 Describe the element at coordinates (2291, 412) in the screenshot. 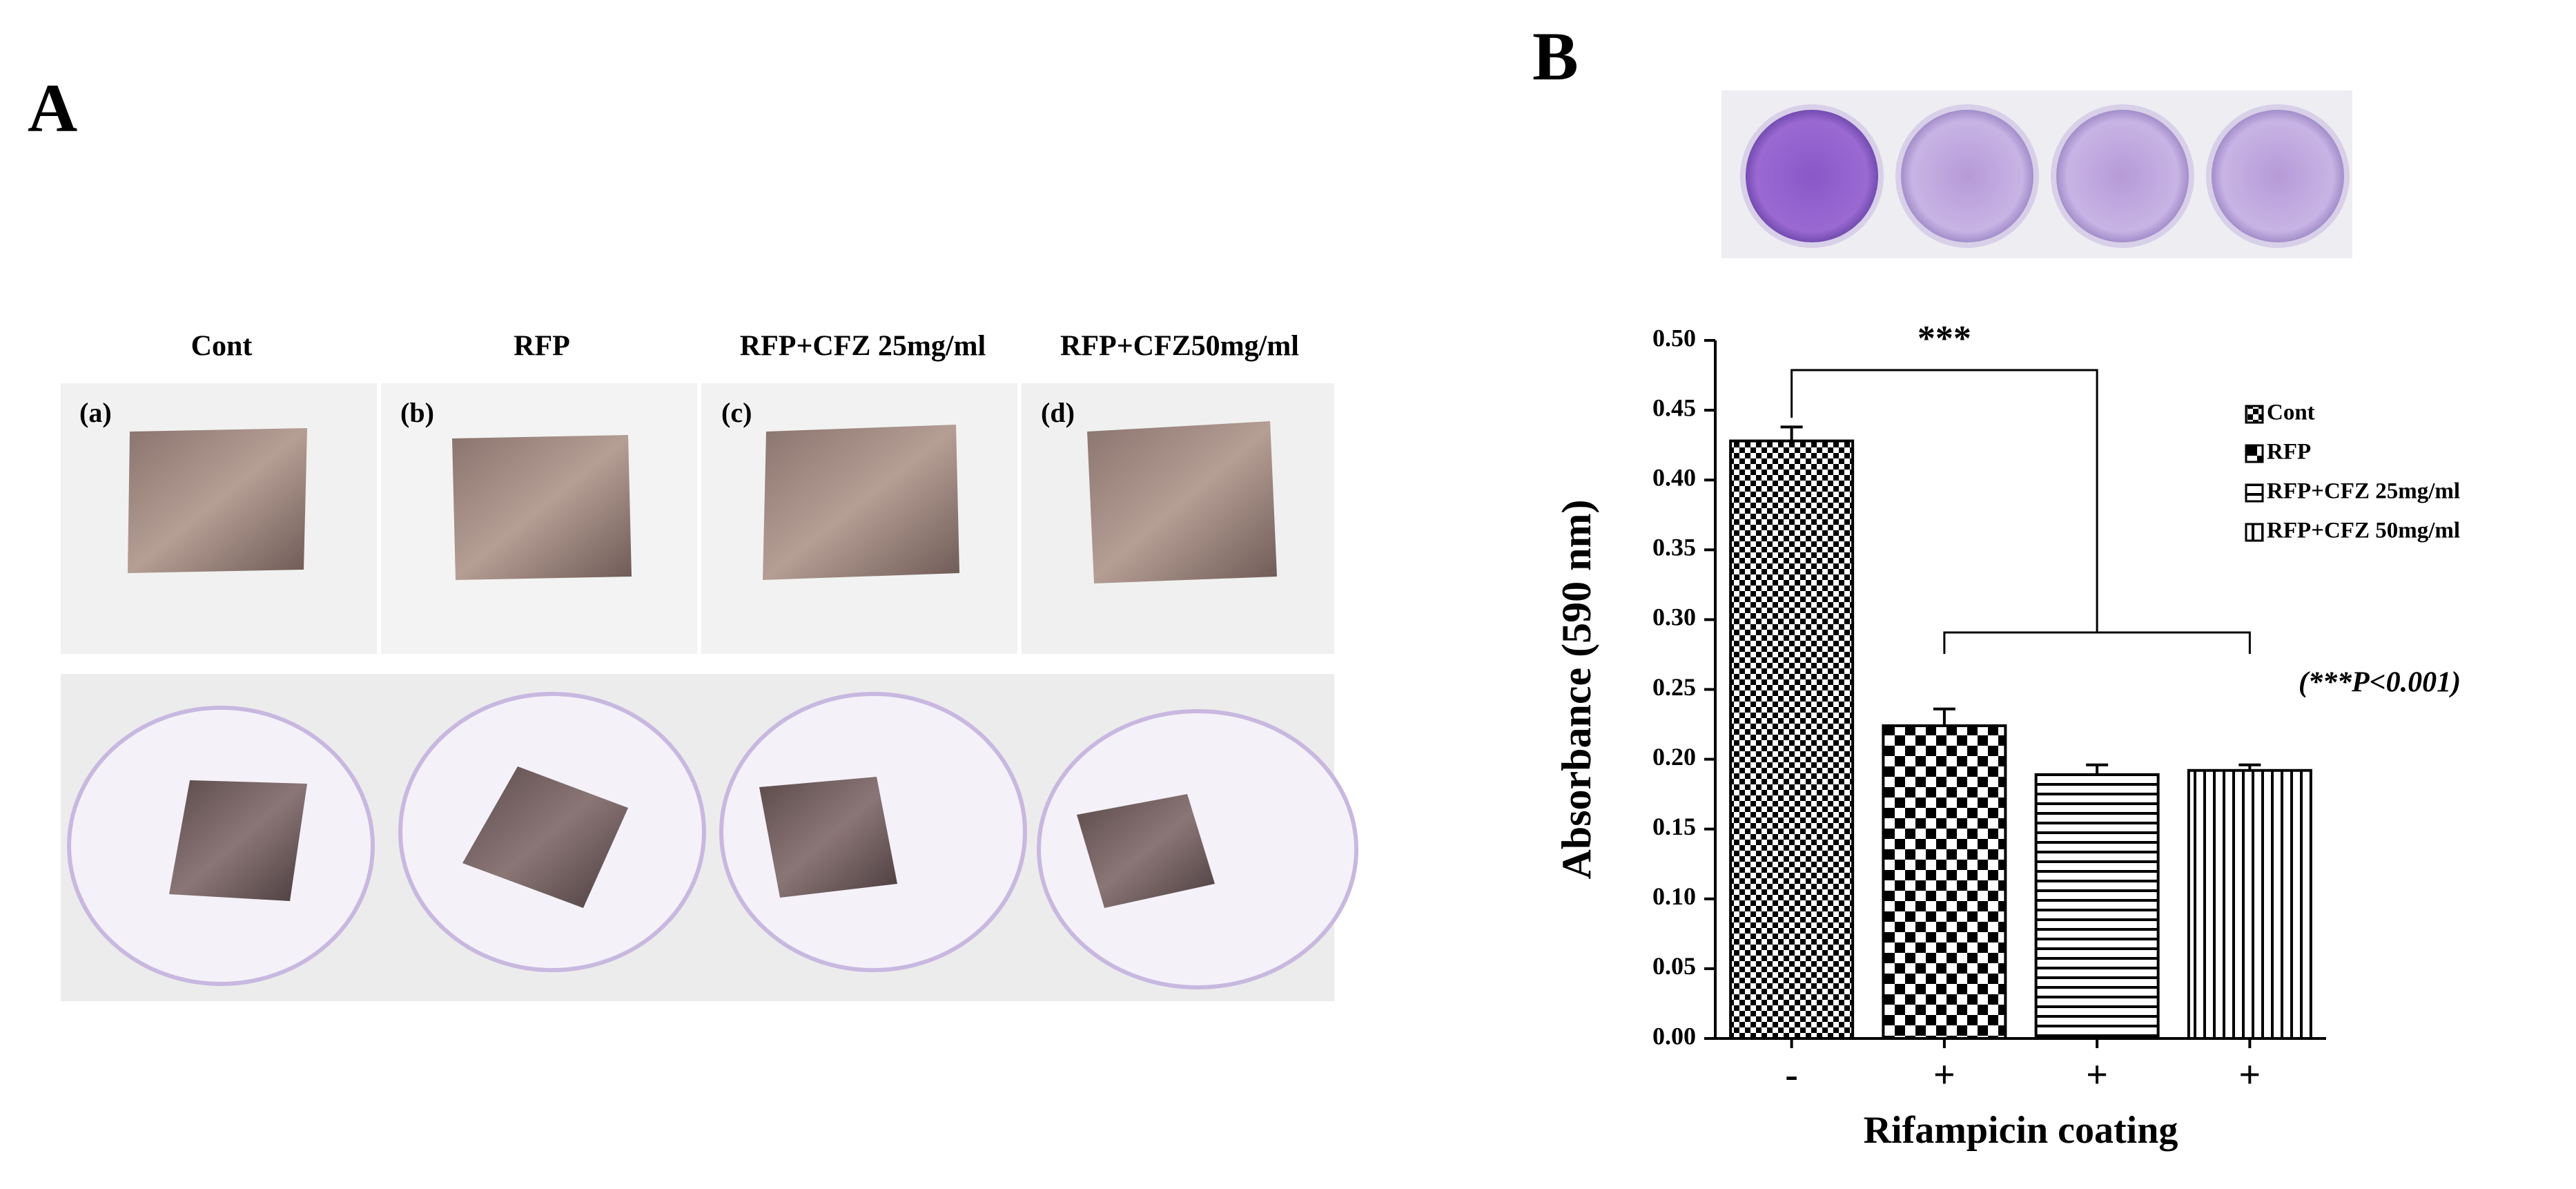

I see `legend-label: Cont` at that location.